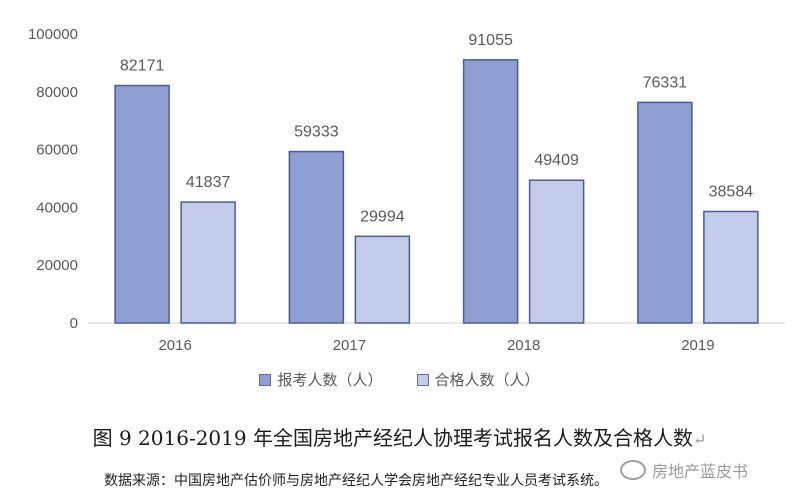 The image size is (799, 504). I want to click on bar-2-2017, so click(382, 279).